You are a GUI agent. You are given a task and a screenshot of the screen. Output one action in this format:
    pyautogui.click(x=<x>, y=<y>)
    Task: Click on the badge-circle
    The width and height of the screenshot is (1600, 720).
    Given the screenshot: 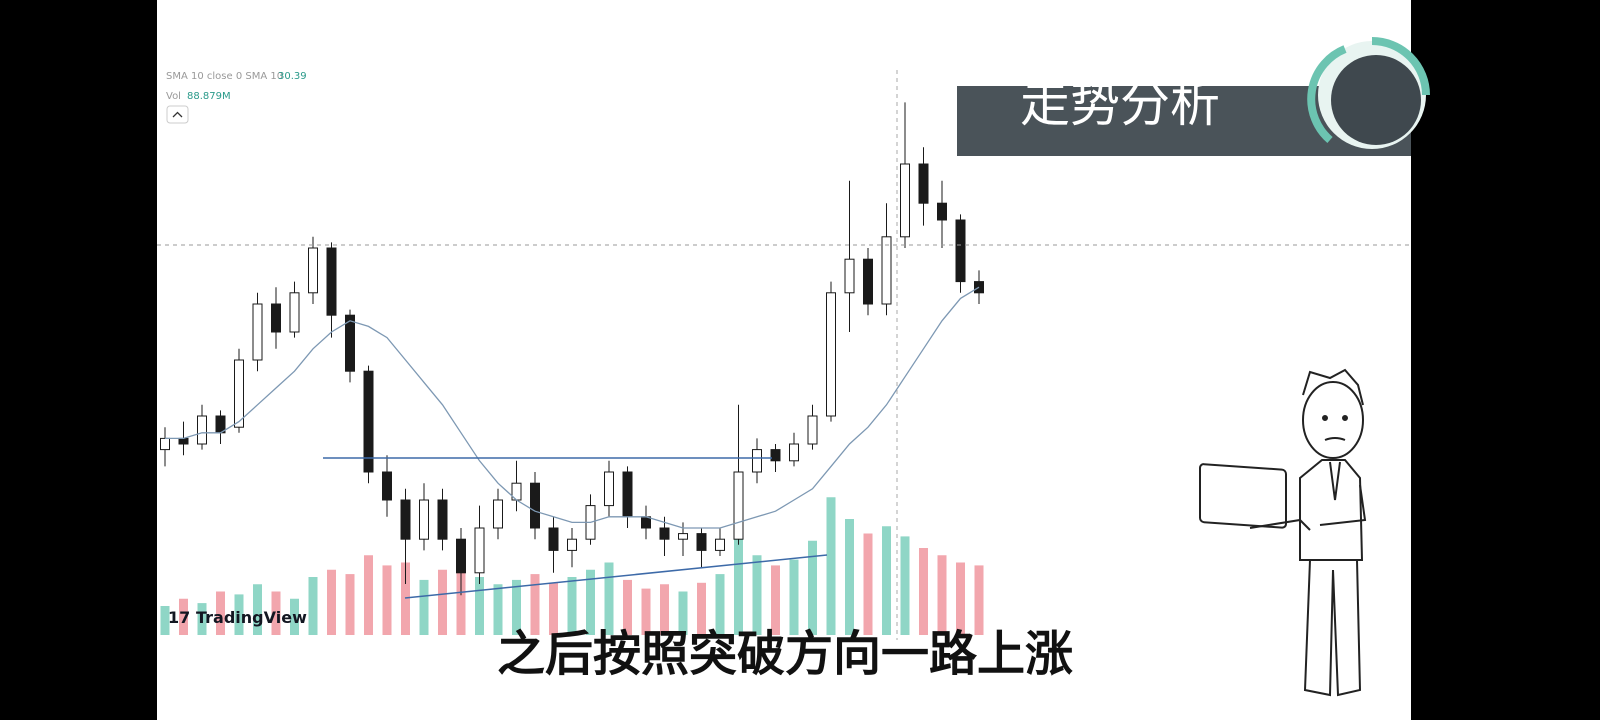 What is the action you would take?
    pyautogui.click(x=1376, y=100)
    